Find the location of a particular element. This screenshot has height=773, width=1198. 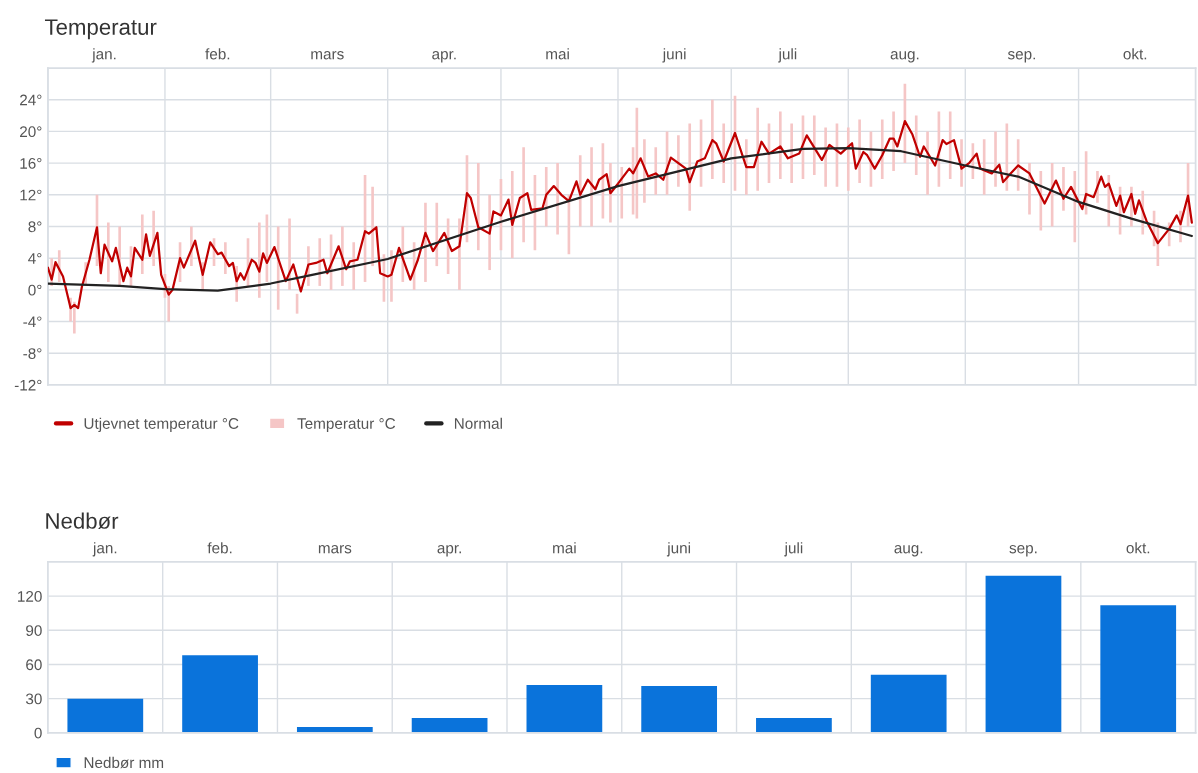

legend-label: Normal is located at coordinates (478, 423).